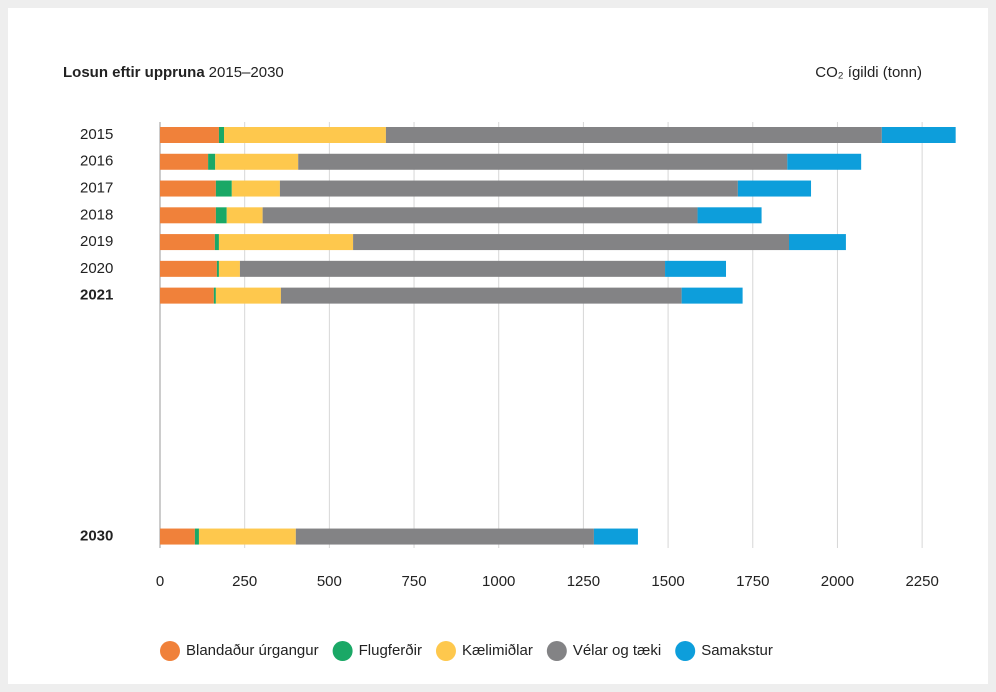 This screenshot has height=692, width=996. I want to click on x-tick-label: 500, so click(329, 581).